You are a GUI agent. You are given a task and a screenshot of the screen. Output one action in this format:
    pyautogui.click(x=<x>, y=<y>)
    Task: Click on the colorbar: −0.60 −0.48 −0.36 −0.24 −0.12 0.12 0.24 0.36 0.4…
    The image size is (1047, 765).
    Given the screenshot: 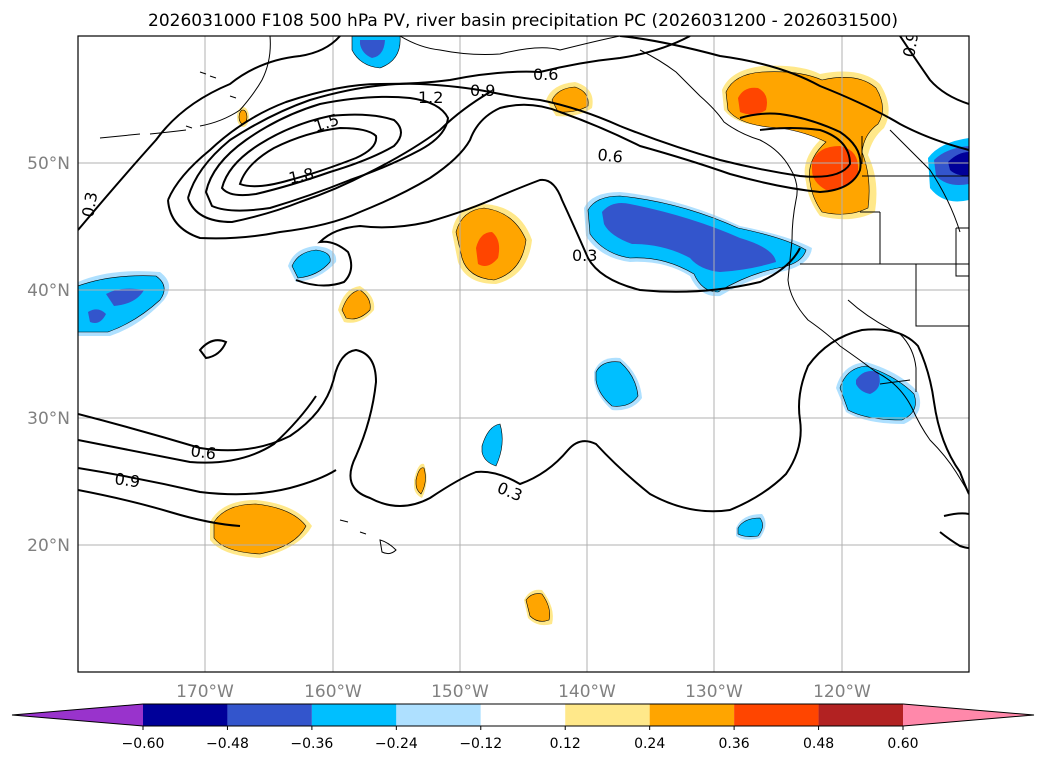 What is the action you would take?
    pyautogui.click(x=523, y=727)
    